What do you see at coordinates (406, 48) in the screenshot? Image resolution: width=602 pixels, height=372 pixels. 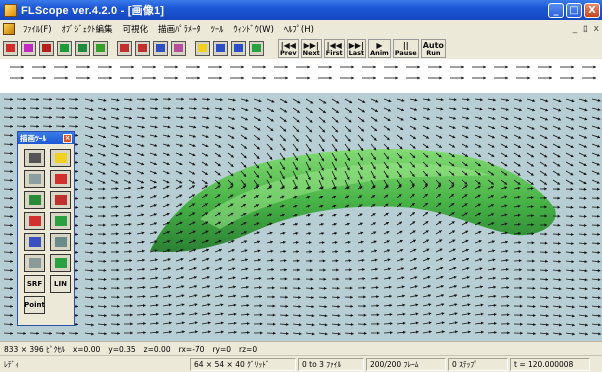 I see `nav-pause-button: ||Pause` at bounding box center [406, 48].